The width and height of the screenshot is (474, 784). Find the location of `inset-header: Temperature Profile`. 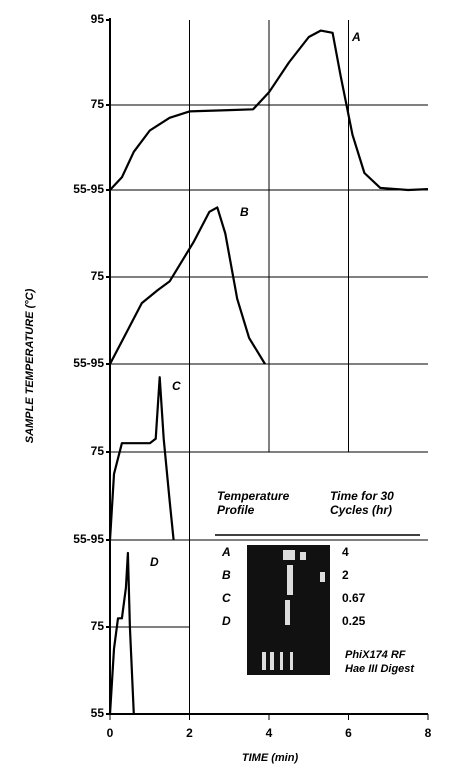

inset-header: Temperature Profile is located at coordinates (253, 503).